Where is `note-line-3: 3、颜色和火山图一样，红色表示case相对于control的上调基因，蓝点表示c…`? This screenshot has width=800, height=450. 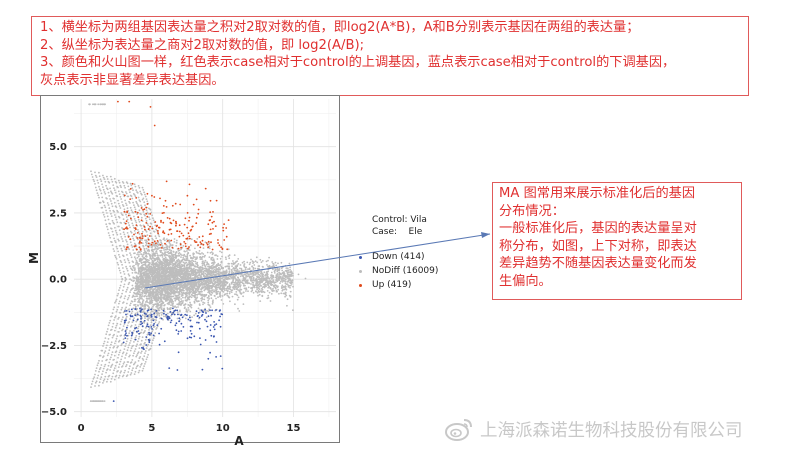 note-line-3: 3、颜色和火山图一样，红色表示case相对于control的上调基因，蓝点表示c… is located at coordinates (358, 62).